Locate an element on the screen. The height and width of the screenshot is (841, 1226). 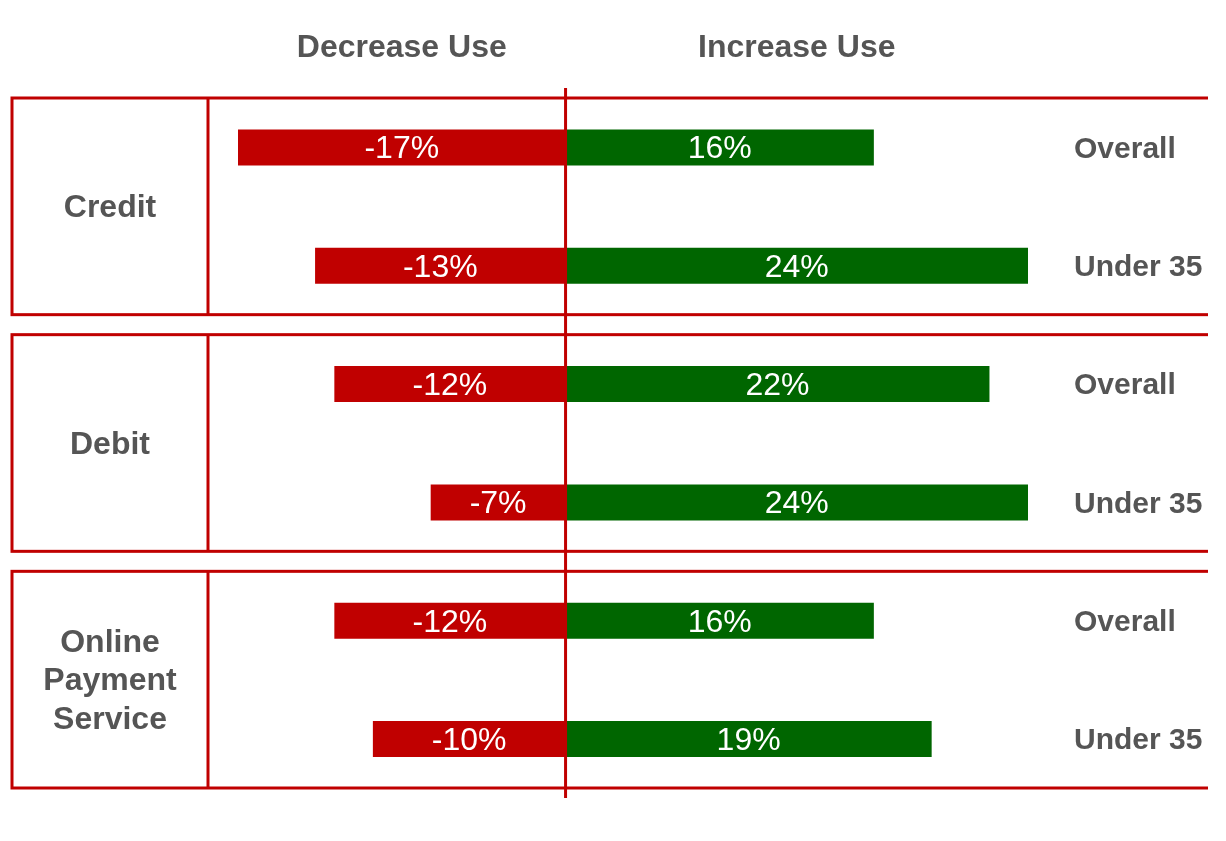
data-label: -10% is located at coordinates (469, 739).